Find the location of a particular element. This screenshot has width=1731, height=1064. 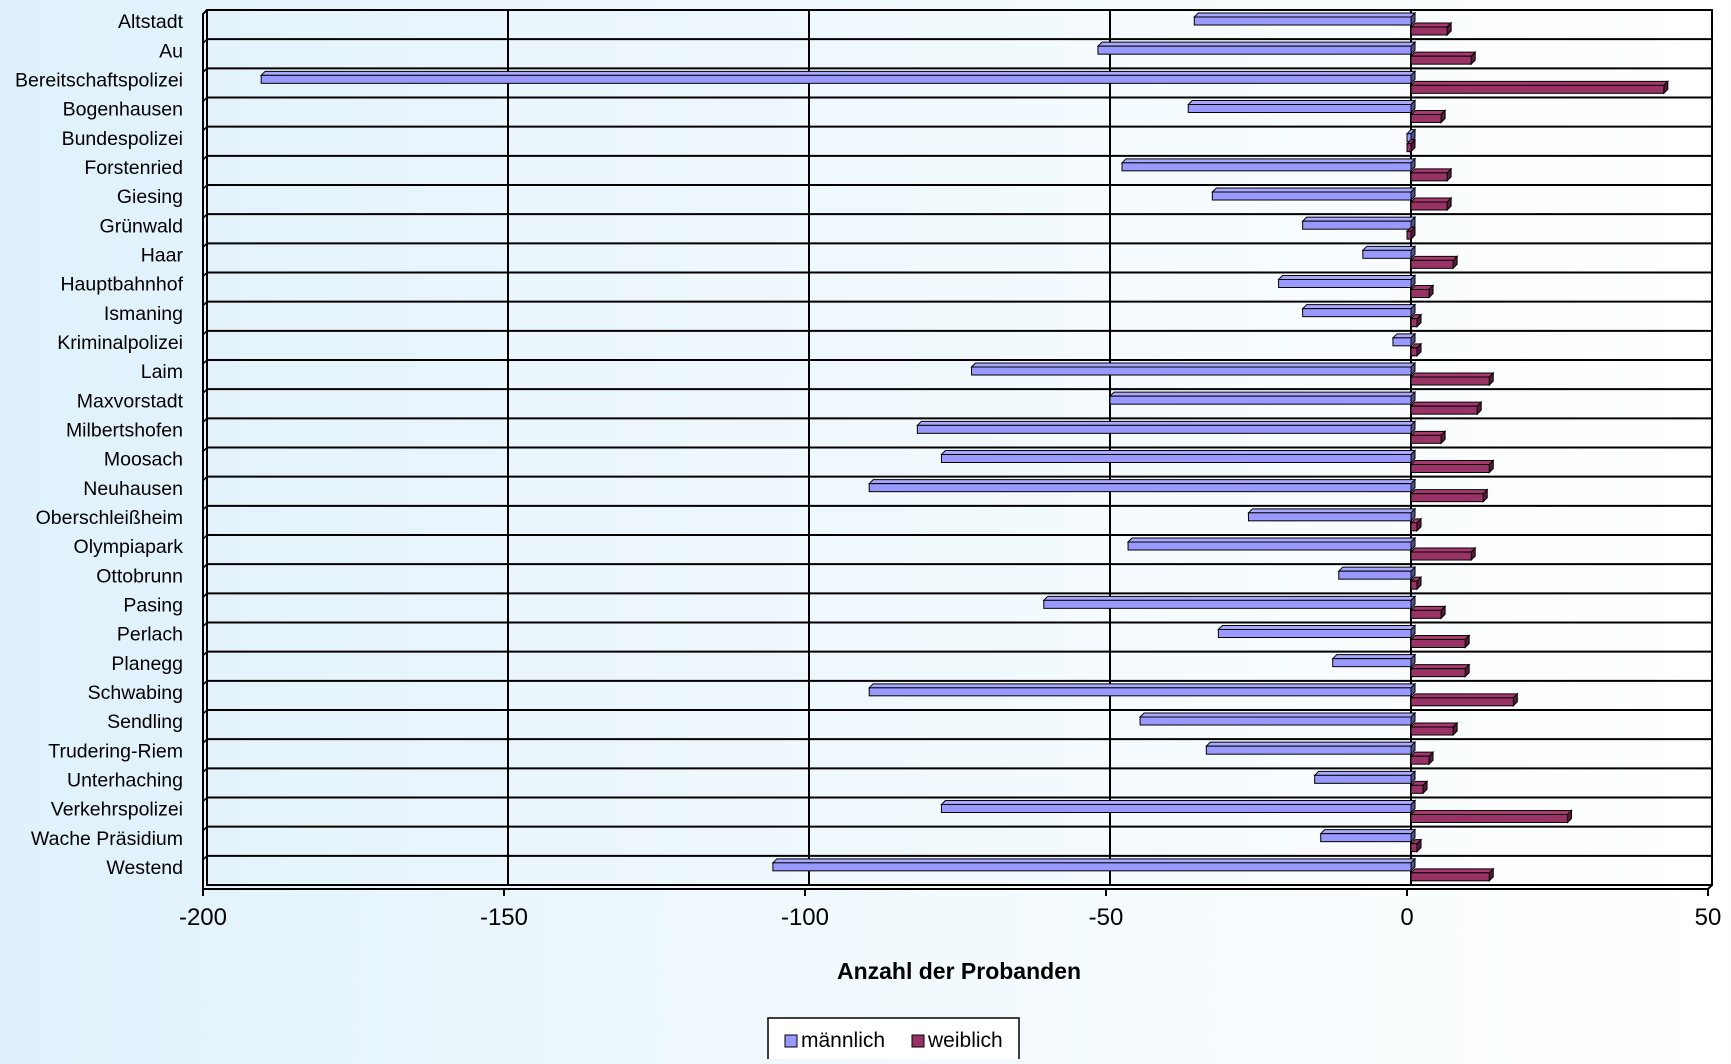

y-category-label: Maxvorstadt is located at coordinates (130, 401).